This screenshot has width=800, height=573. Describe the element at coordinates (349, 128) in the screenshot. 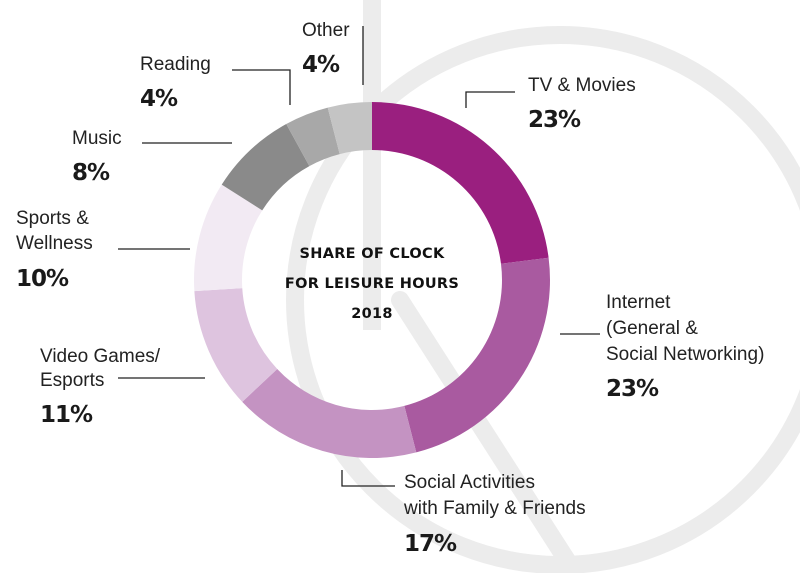

I see `donut-slice-other` at that location.